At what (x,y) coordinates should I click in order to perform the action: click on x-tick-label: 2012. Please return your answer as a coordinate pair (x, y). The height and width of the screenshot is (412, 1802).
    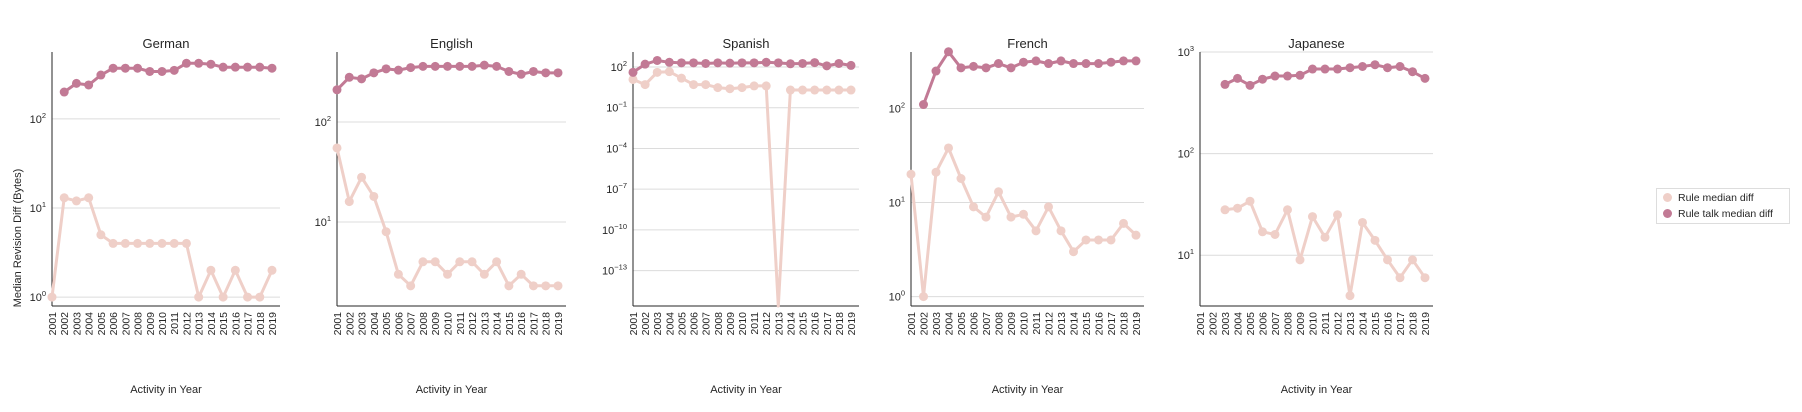
    Looking at the image, I should click on (1050, 324).